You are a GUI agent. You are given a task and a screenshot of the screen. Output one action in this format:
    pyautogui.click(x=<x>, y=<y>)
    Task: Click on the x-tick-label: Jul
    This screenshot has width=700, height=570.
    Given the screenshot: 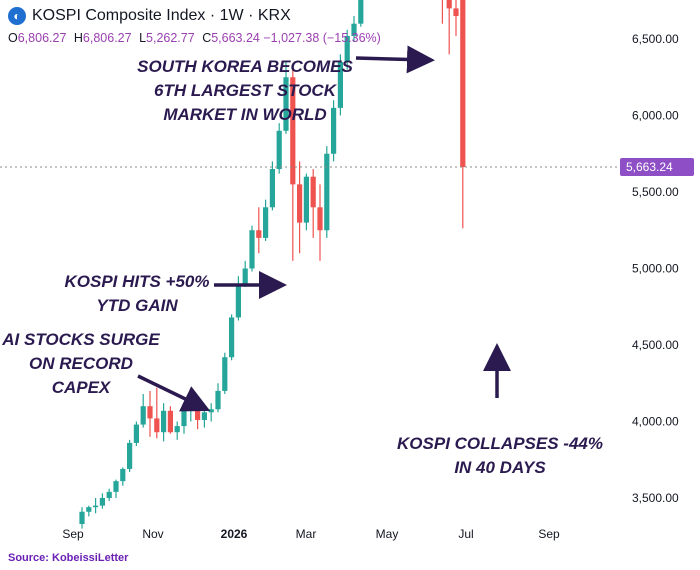 What is the action you would take?
    pyautogui.click(x=465, y=534)
    